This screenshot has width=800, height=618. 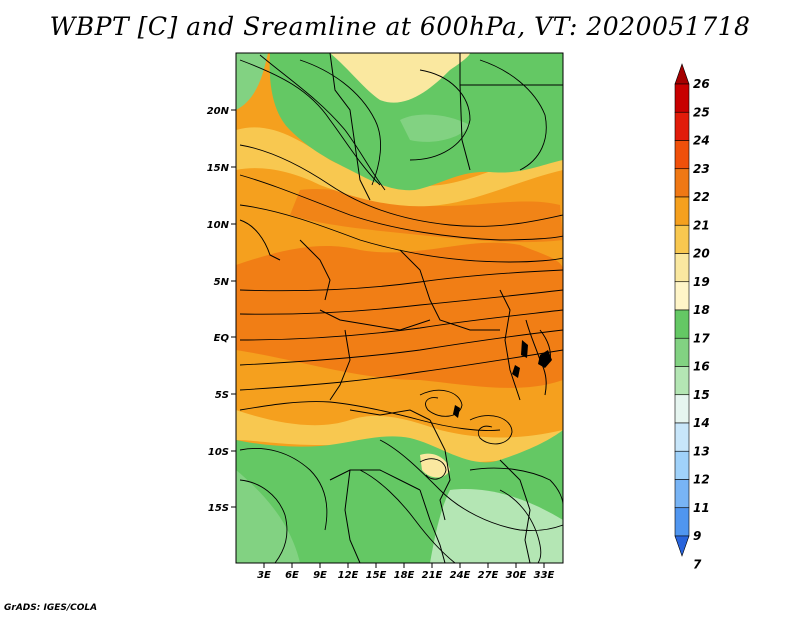 I want to click on lon-axis: 3E 6E 9E 12E 15E 18E 21E 24E 27E 30E 33E, so click(x=406, y=572).